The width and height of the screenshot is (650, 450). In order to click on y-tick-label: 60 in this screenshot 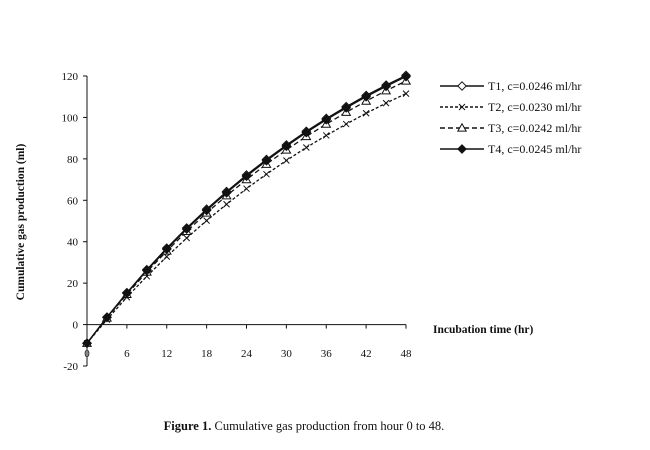, I will do `click(73, 201)`.